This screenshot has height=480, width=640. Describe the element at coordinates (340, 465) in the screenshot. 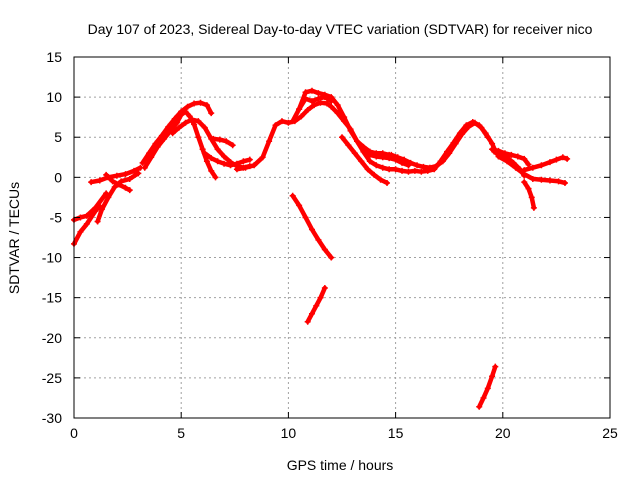

I see `x-axis-label: GPS time / hours` at that location.